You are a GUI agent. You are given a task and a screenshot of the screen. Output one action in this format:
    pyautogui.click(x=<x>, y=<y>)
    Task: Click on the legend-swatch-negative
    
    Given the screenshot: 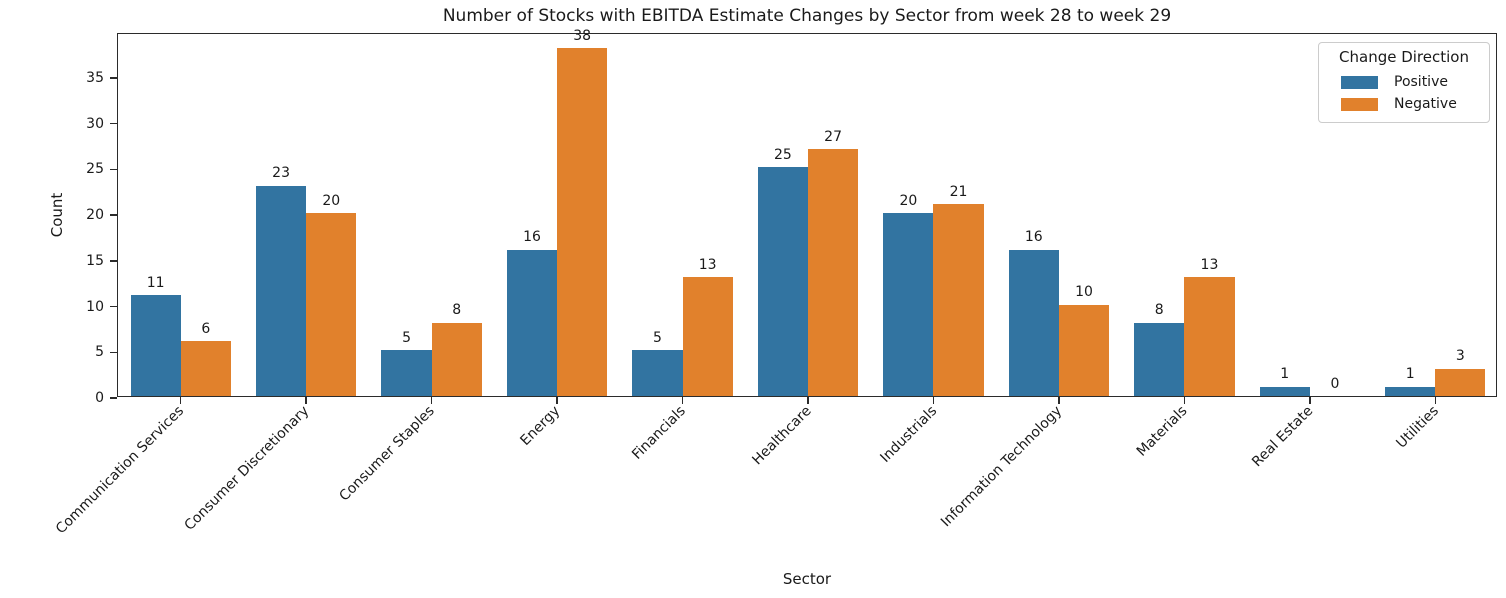 What is the action you would take?
    pyautogui.click(x=1359, y=104)
    